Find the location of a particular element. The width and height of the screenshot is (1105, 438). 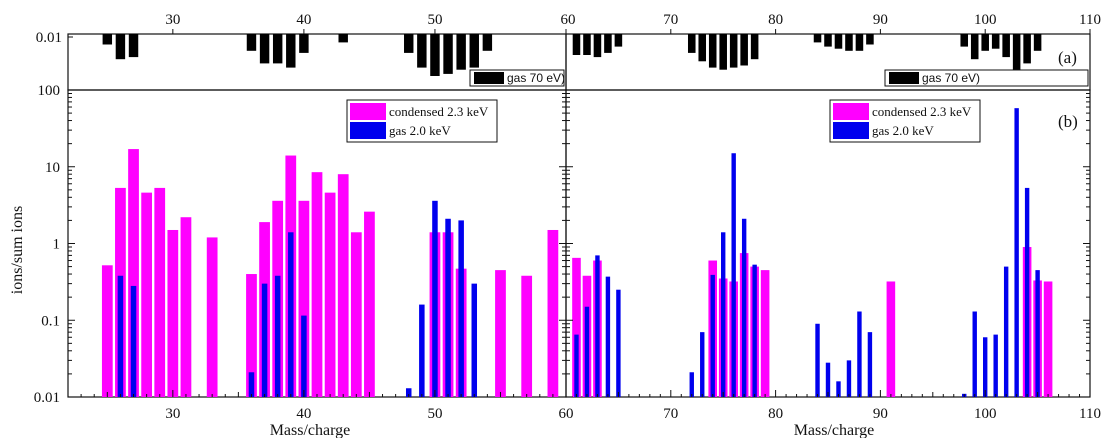

top-x-tick-label: 50 is located at coordinates (434, 20).